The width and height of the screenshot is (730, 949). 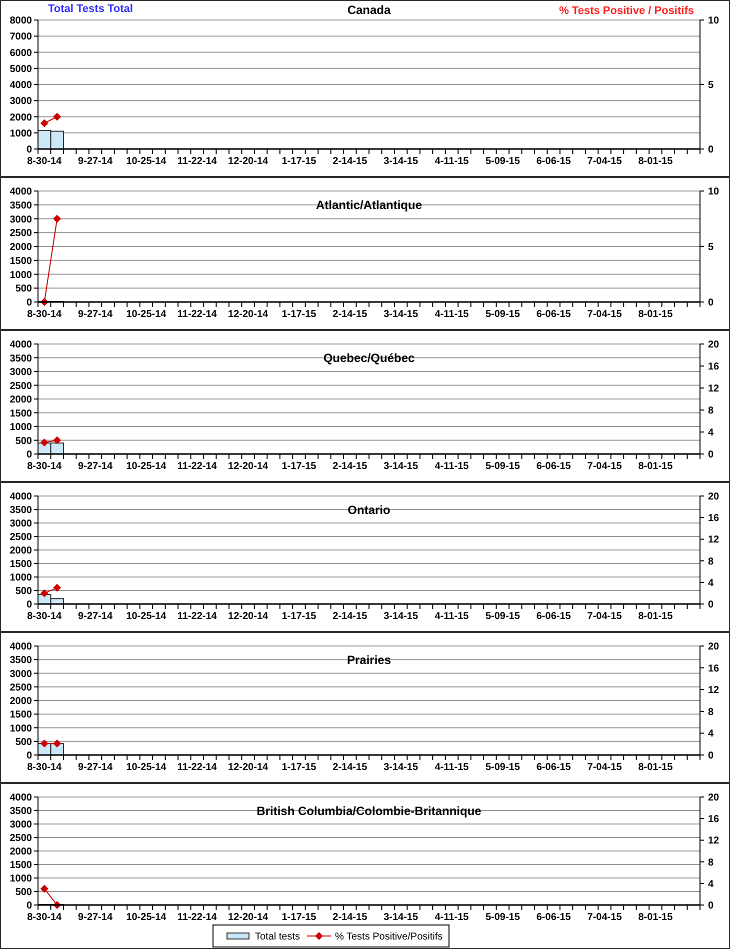 What do you see at coordinates (369, 510) in the screenshot?
I see `text: Ontario` at bounding box center [369, 510].